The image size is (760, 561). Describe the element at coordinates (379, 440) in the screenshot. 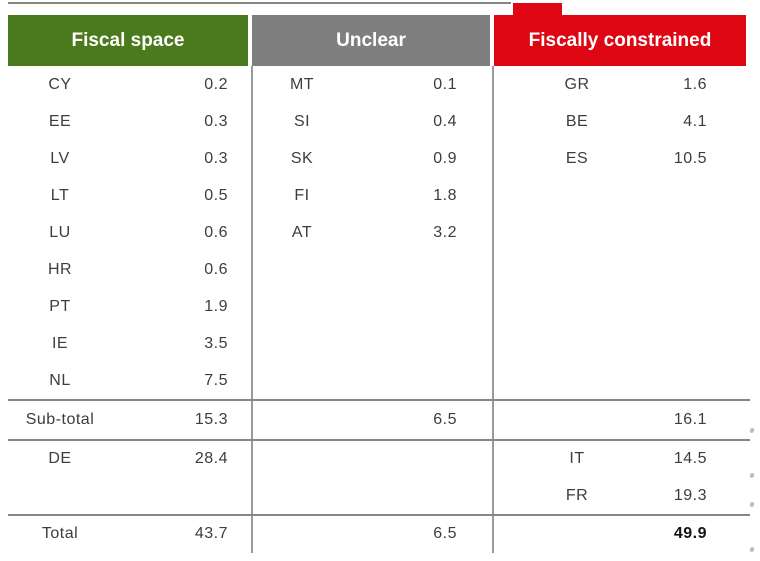

I see `rule-below-subtotal` at that location.